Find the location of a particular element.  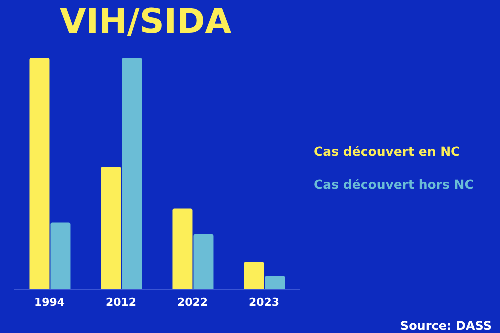

x-tick-label: 2023 is located at coordinates (264, 302).